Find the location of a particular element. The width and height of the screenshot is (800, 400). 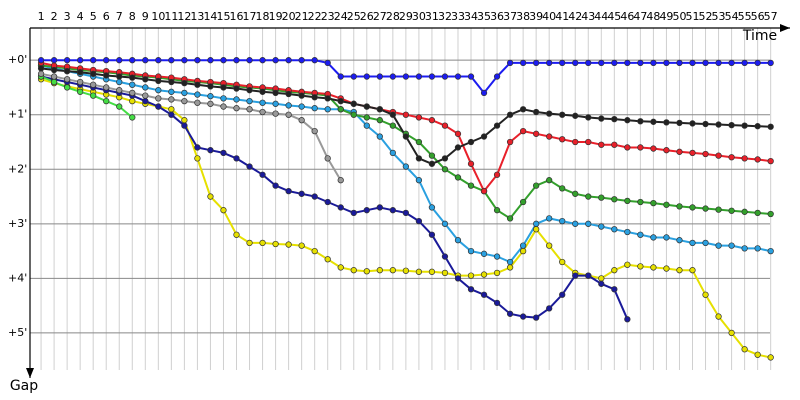

x-tick-label: 22 is located at coordinates (315, 16).